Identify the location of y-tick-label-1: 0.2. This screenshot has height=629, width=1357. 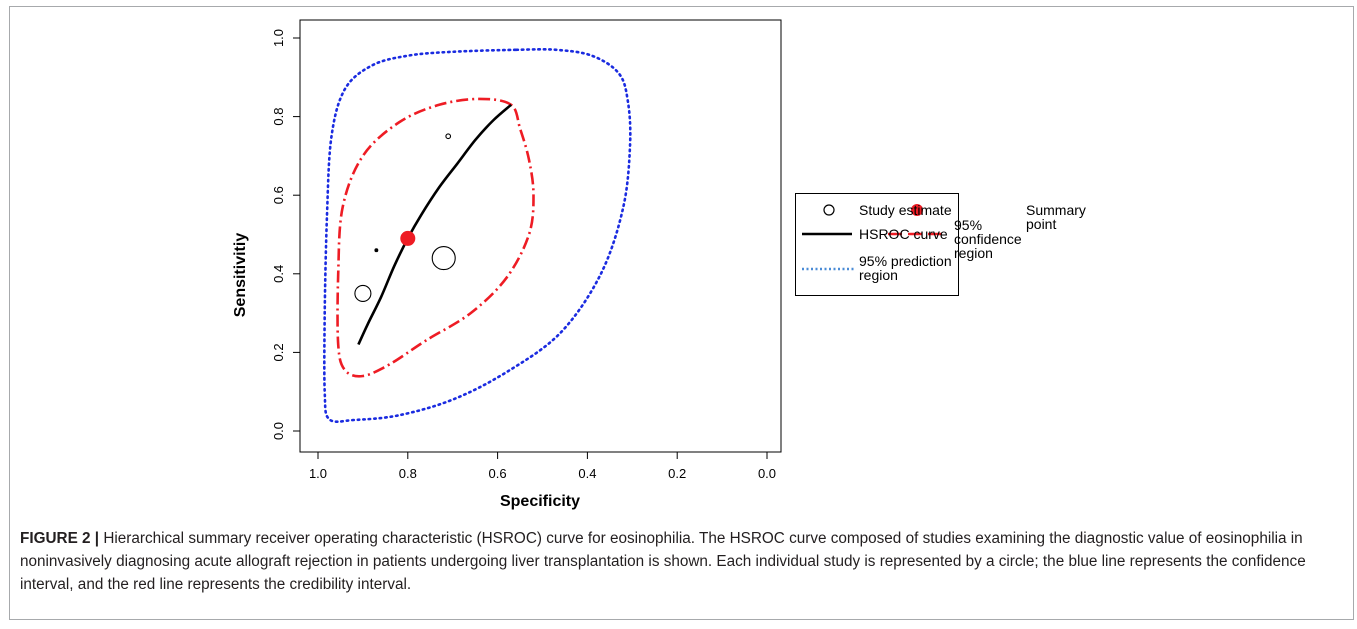
(278, 352).